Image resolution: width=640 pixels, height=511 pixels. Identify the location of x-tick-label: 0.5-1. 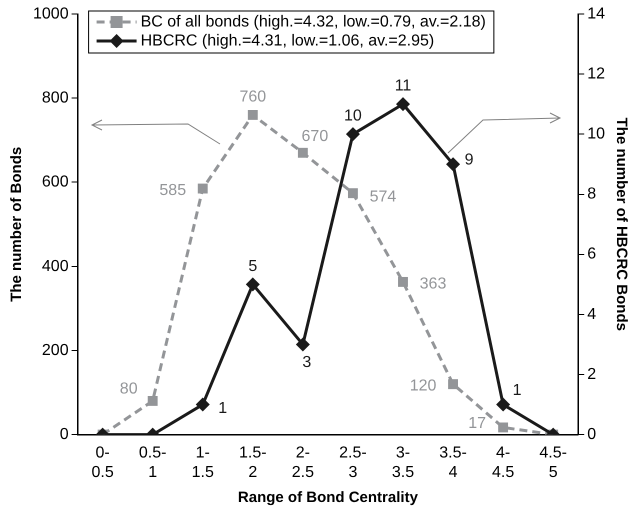
(152, 462).